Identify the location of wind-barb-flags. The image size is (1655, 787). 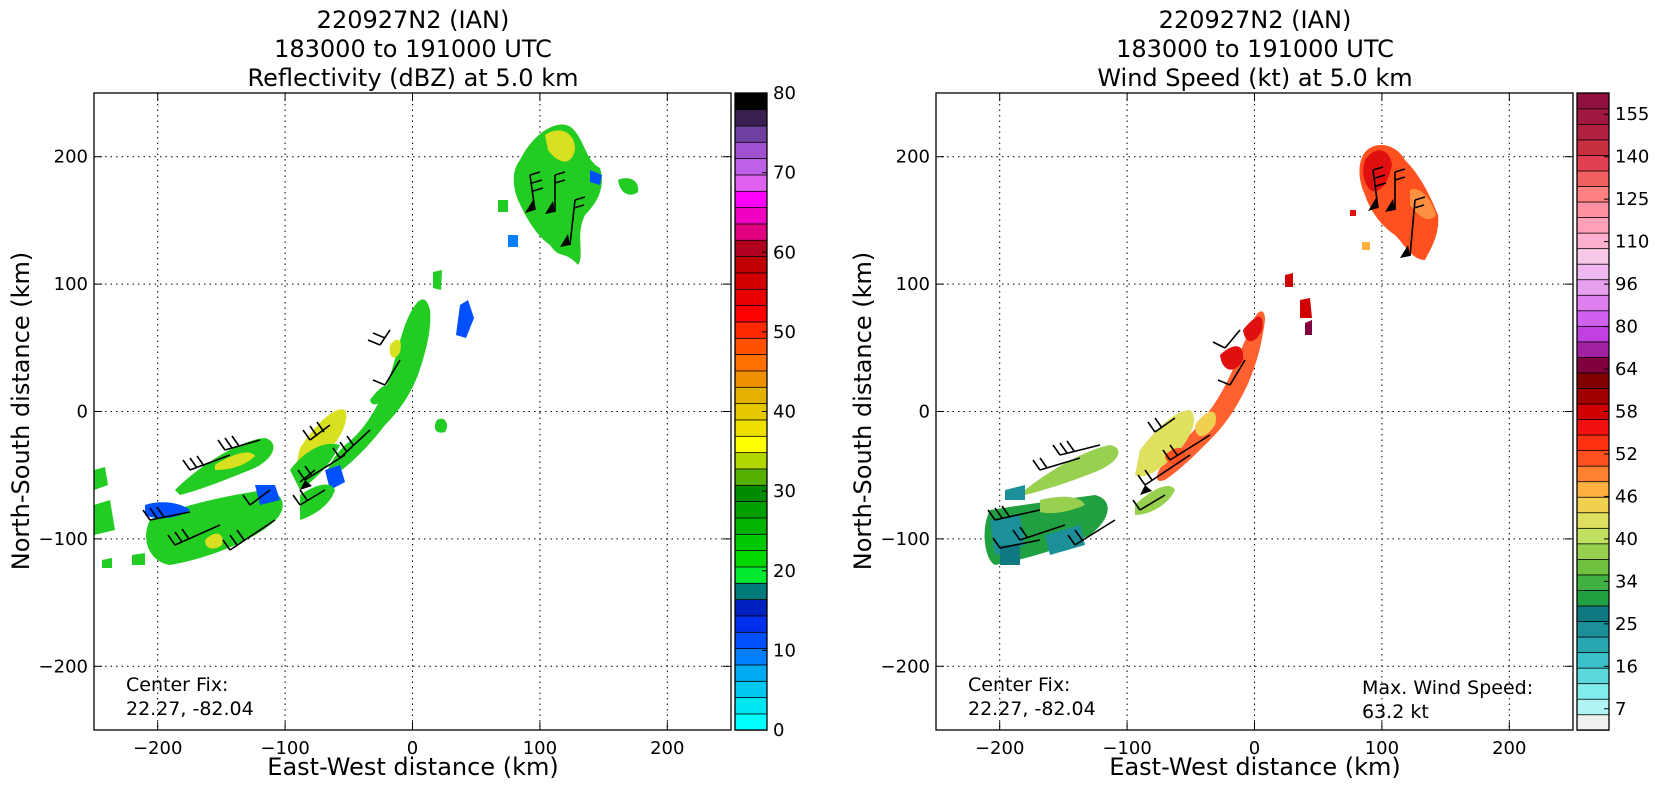
(435, 345).